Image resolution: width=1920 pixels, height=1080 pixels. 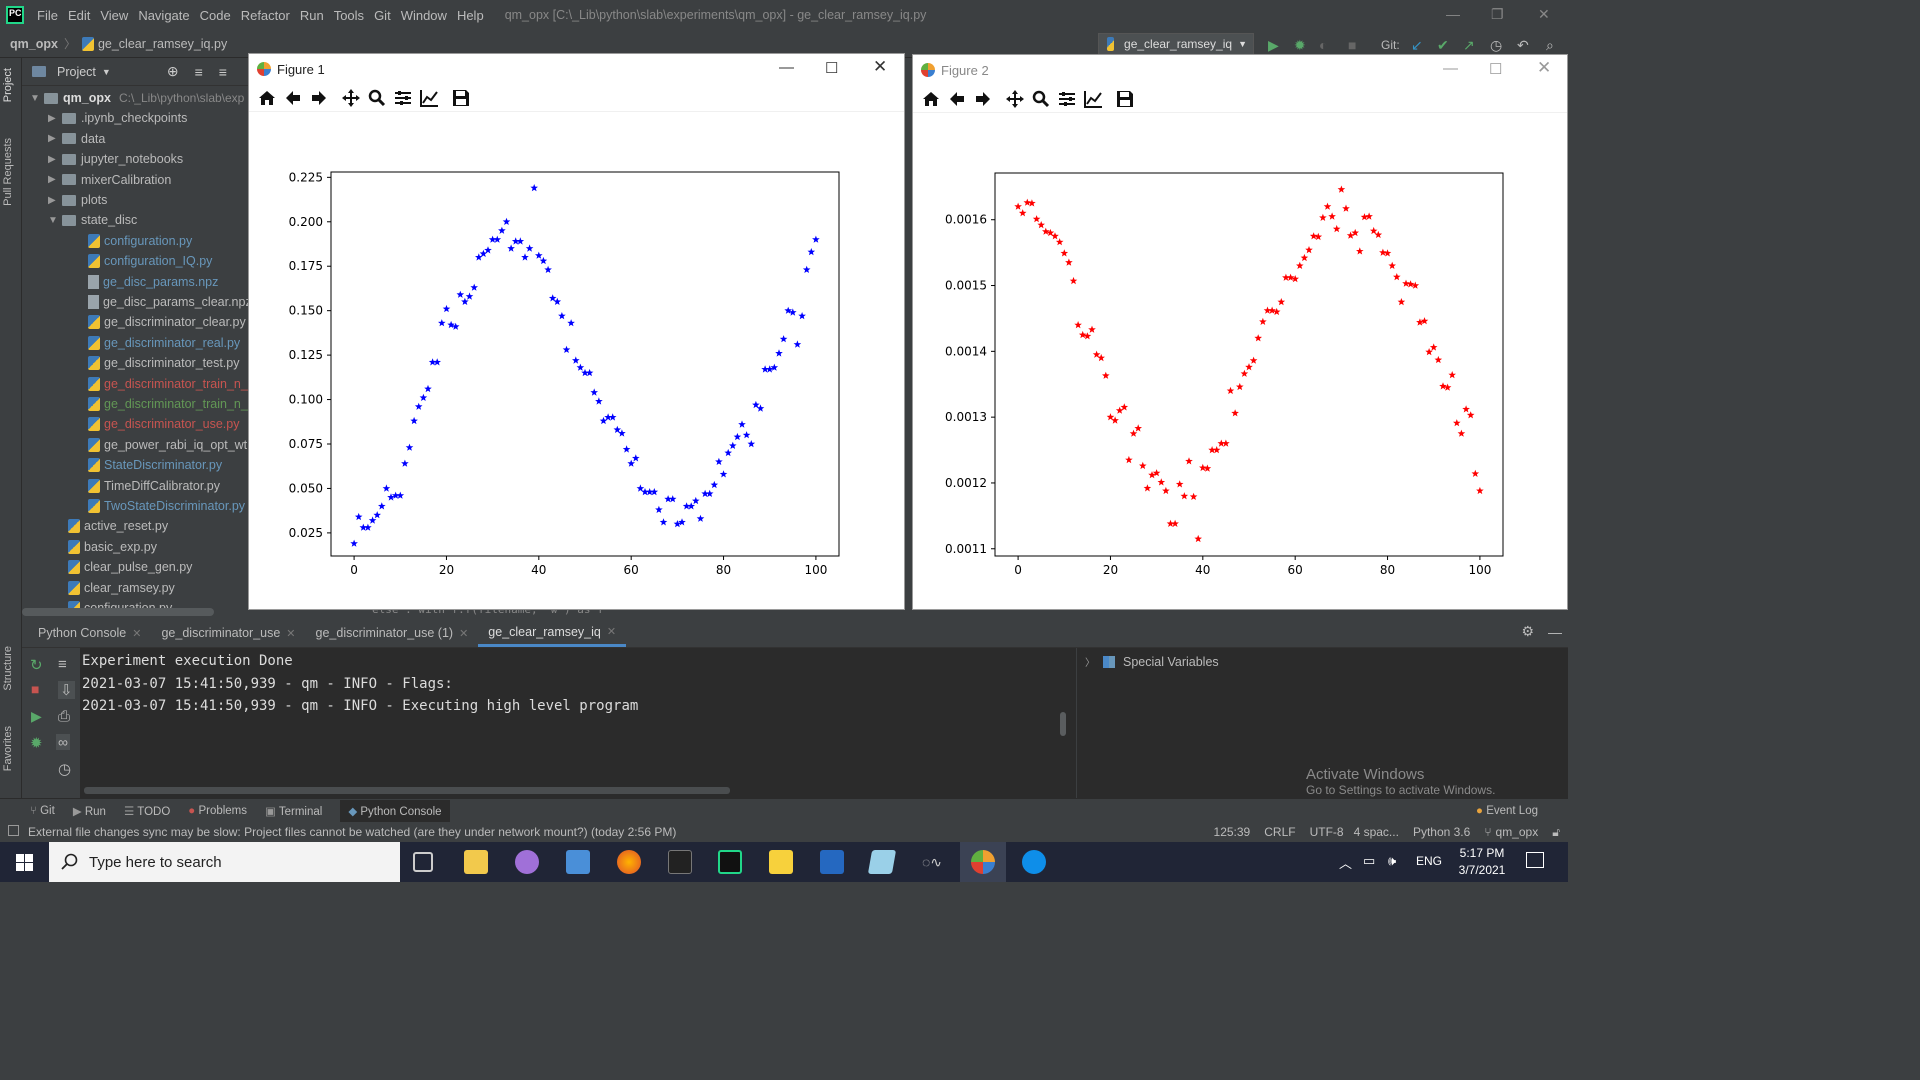 I want to click on menu-help: Help, so click(x=470, y=15).